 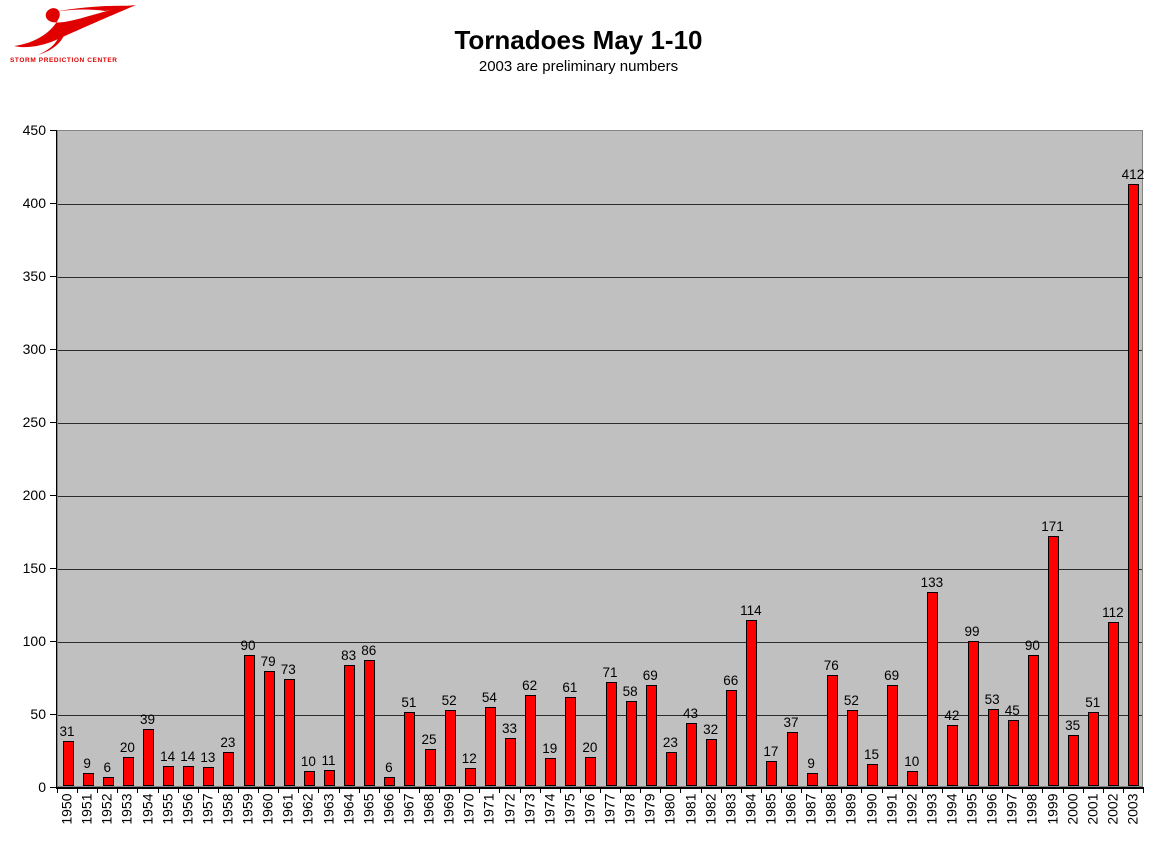 What do you see at coordinates (852, 748) in the screenshot?
I see `bar-1989` at bounding box center [852, 748].